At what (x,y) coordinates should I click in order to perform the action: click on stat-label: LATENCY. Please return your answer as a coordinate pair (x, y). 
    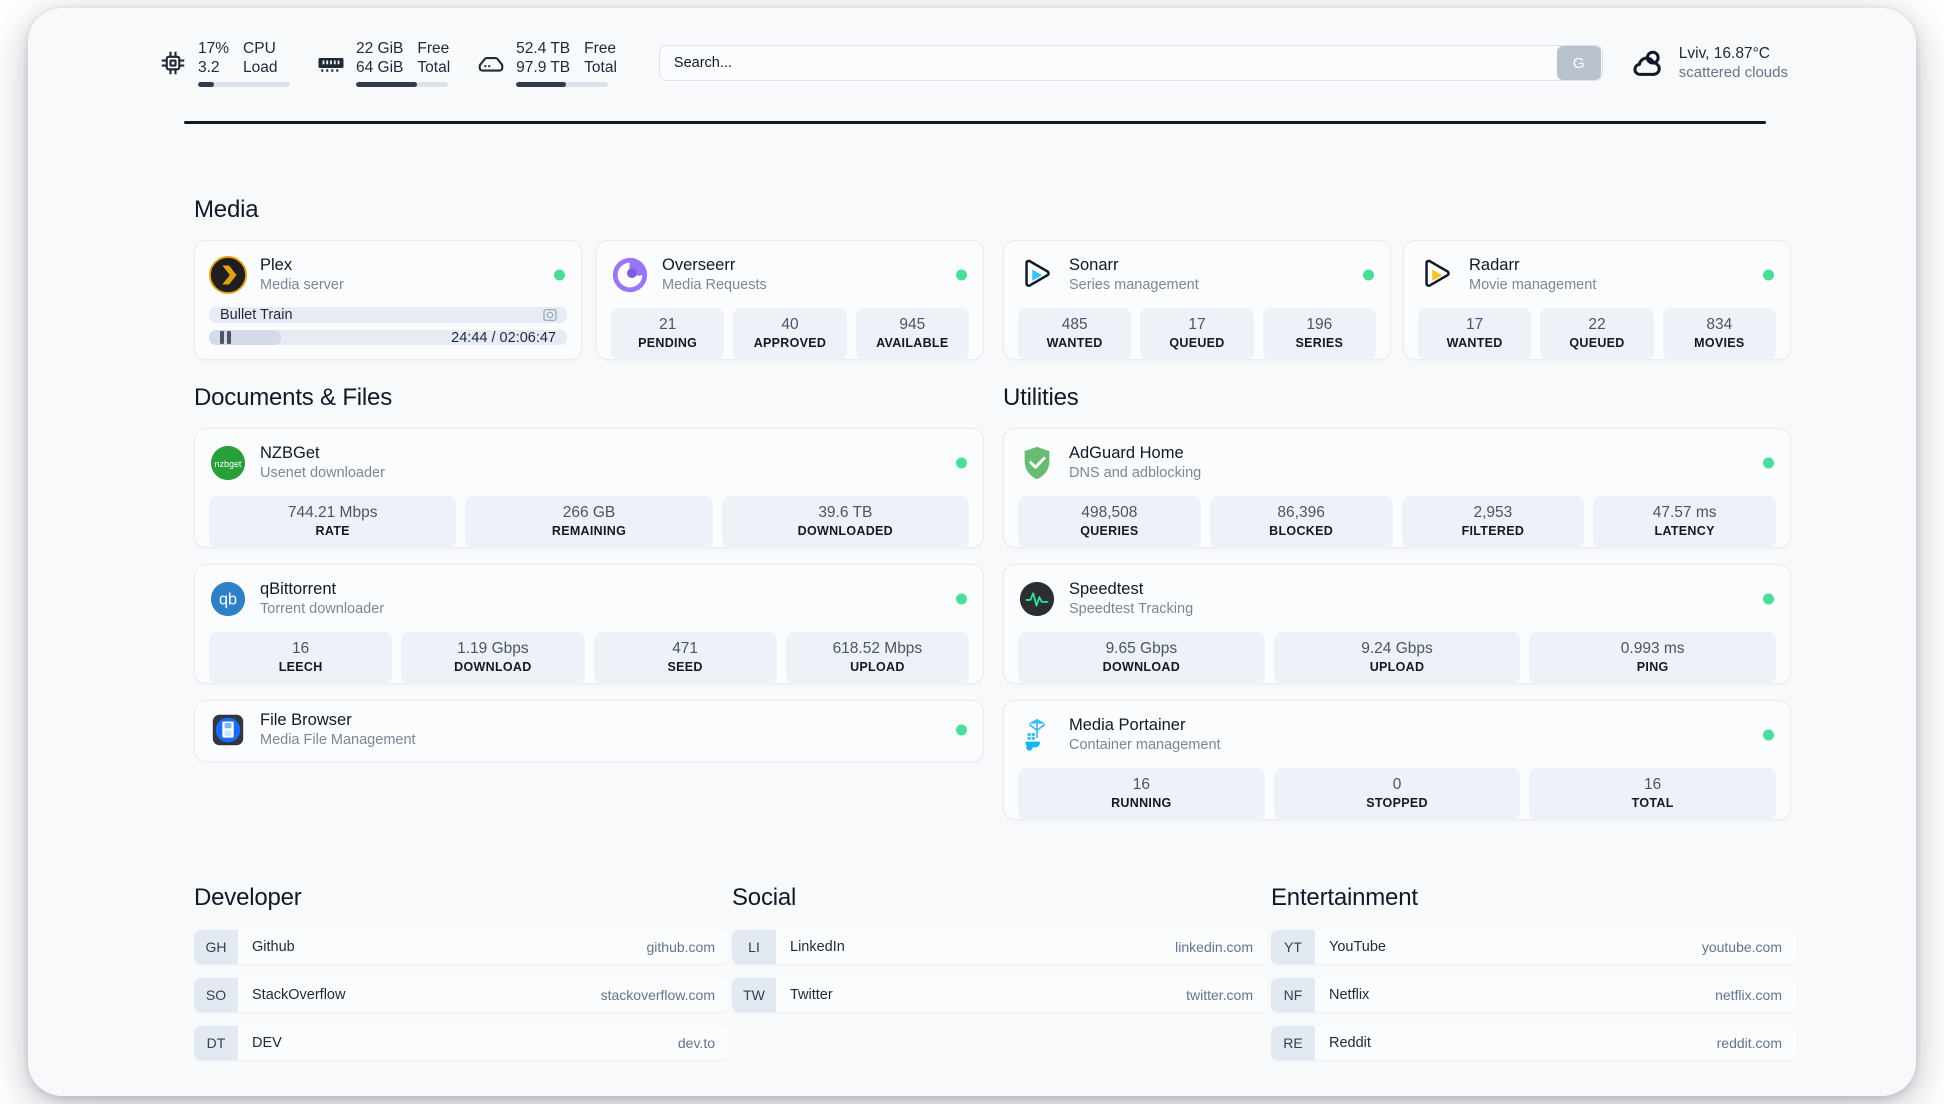
    Looking at the image, I should click on (1684, 531).